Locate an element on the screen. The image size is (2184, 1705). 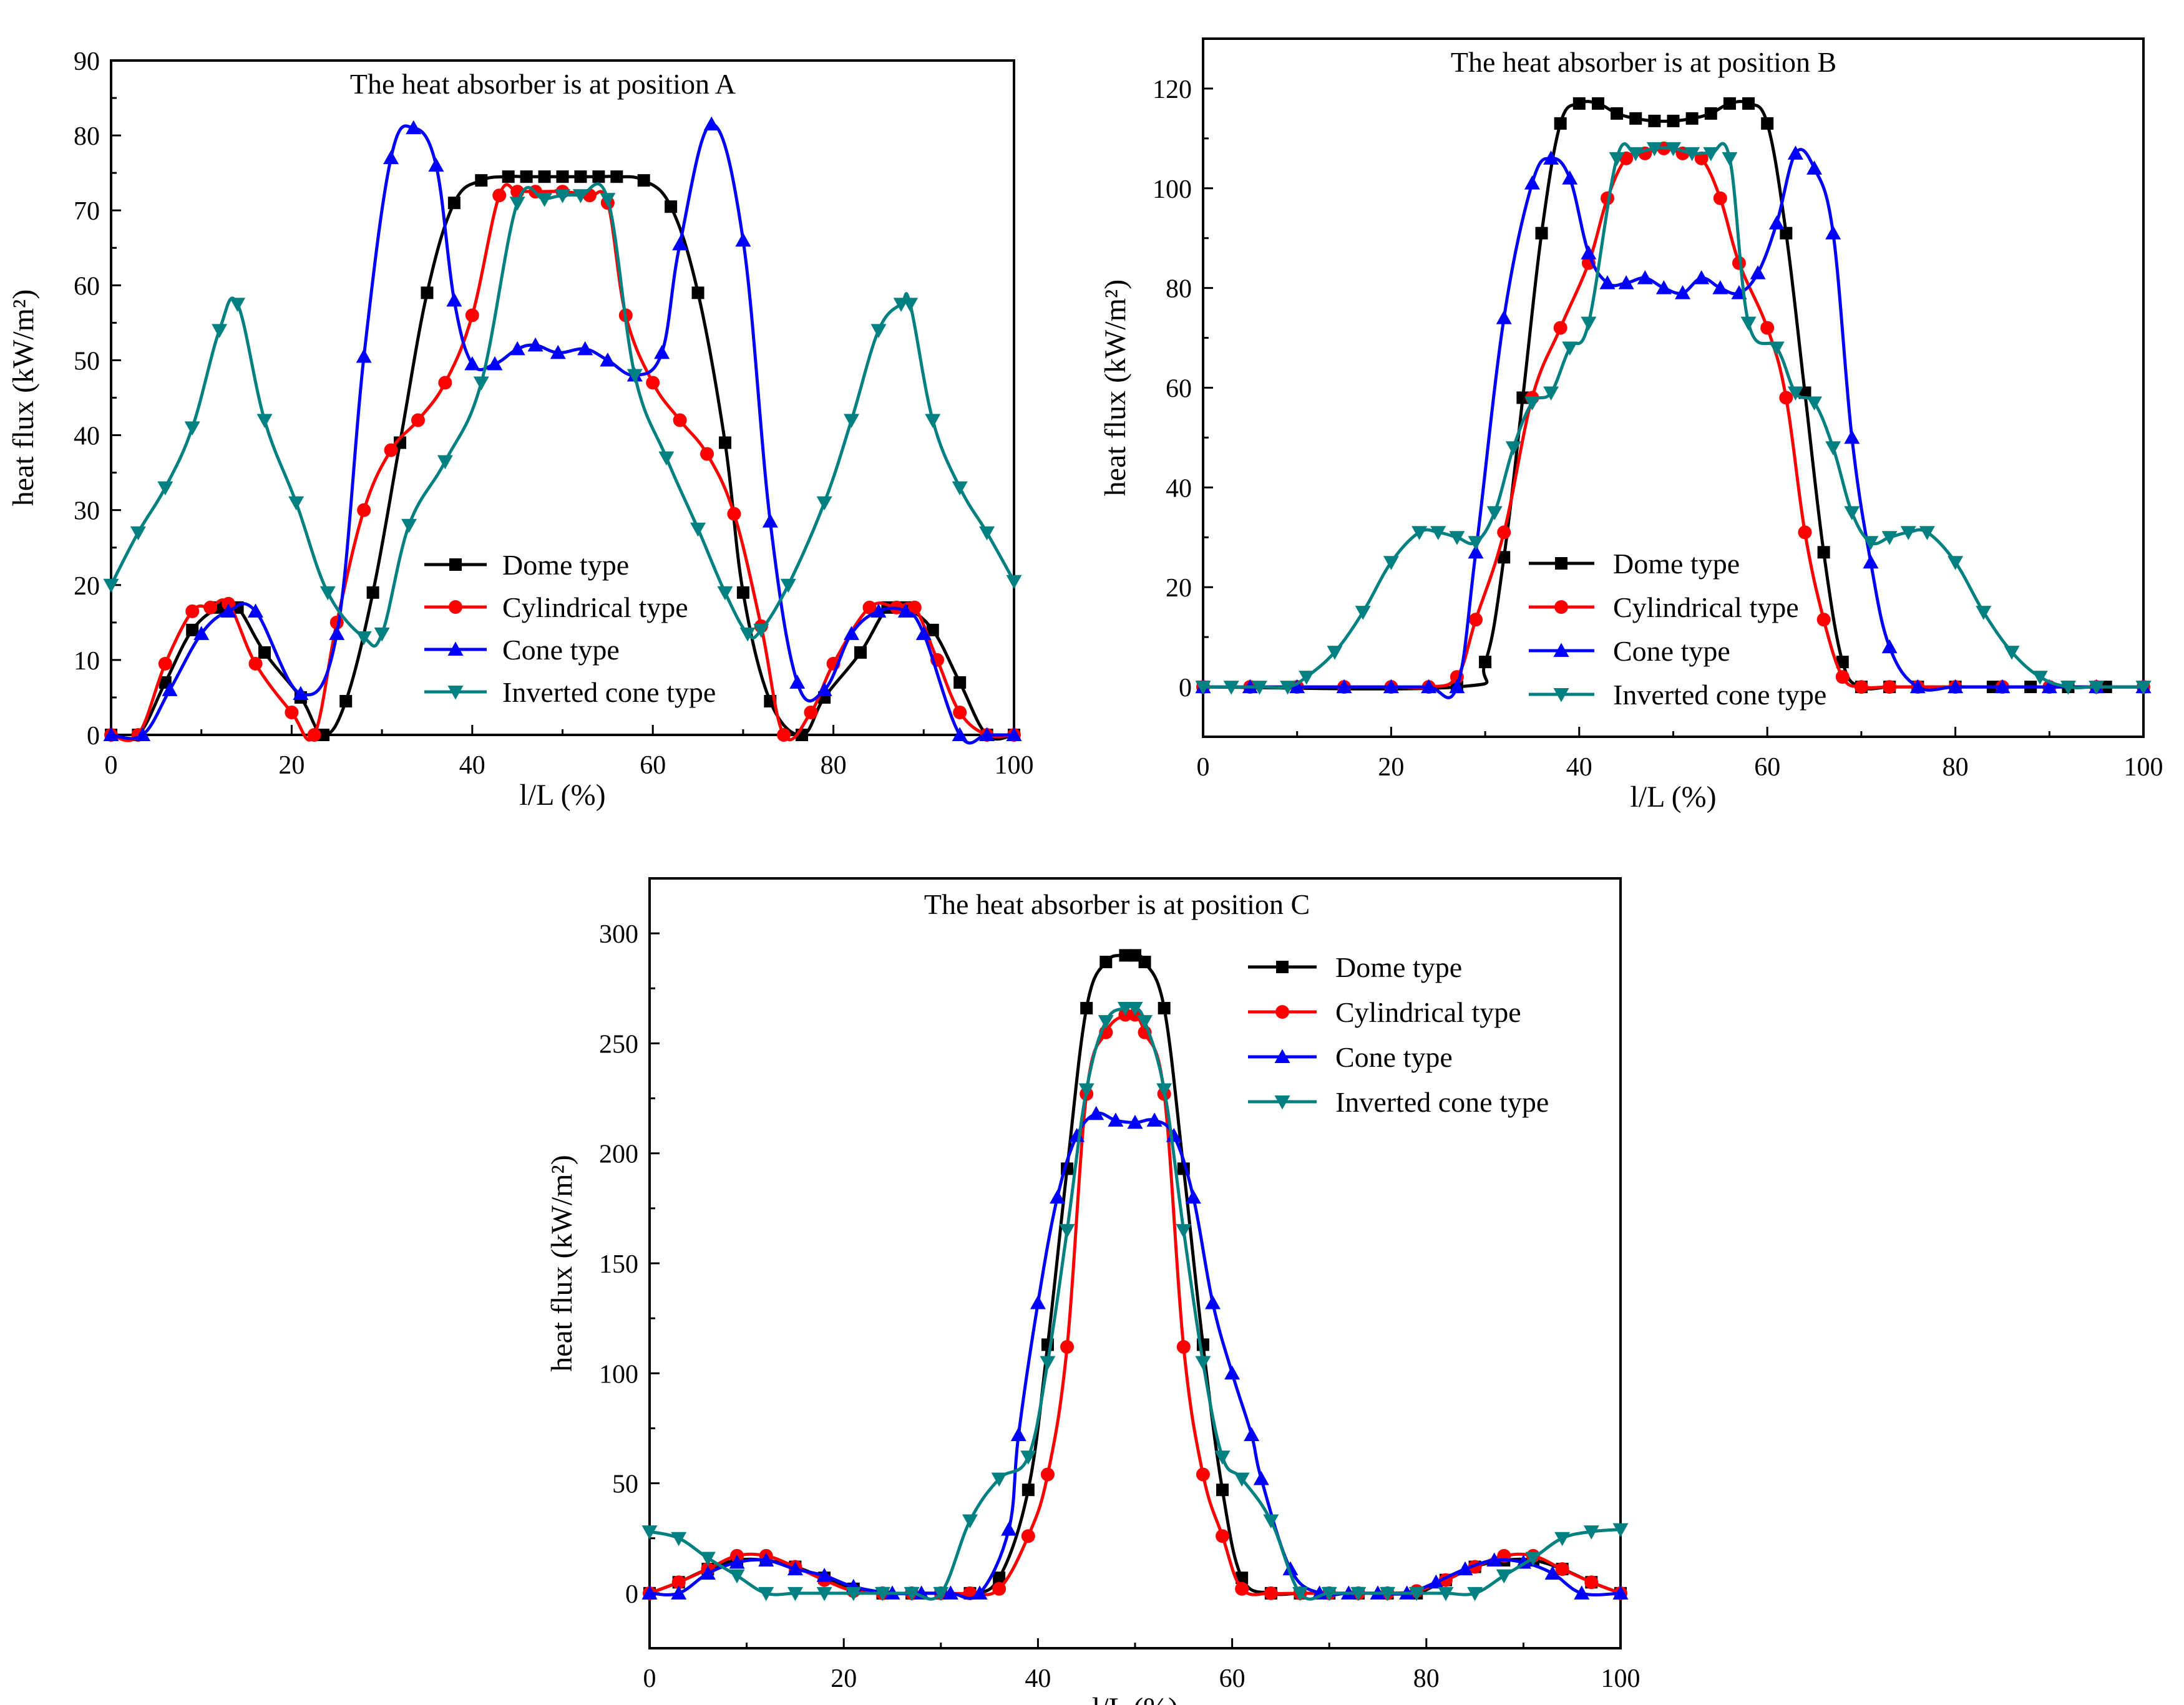
x-tick-label: 100 is located at coordinates (2143, 767).